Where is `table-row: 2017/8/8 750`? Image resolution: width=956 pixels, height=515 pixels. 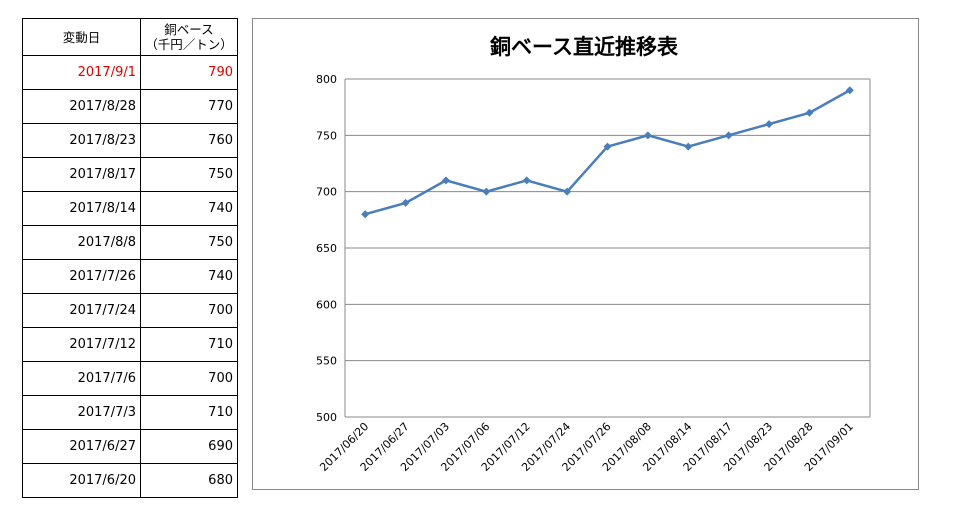
table-row: 2017/8/8 750 is located at coordinates (130, 242).